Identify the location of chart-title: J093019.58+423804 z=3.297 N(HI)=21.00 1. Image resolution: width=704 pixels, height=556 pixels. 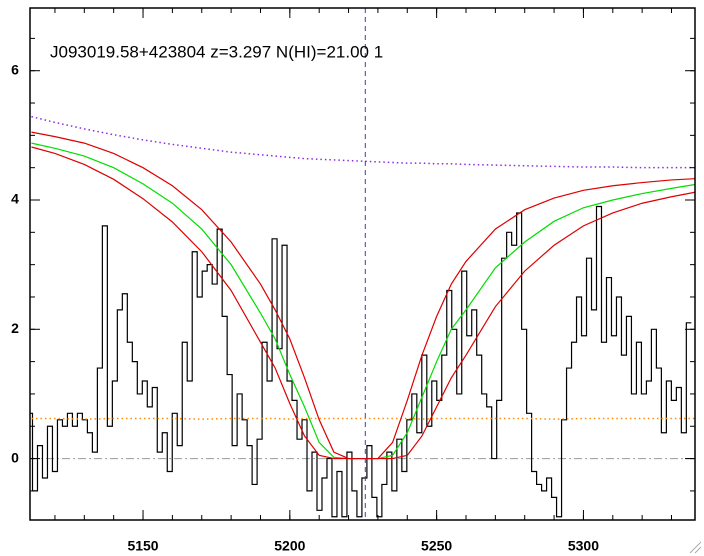
(216, 51).